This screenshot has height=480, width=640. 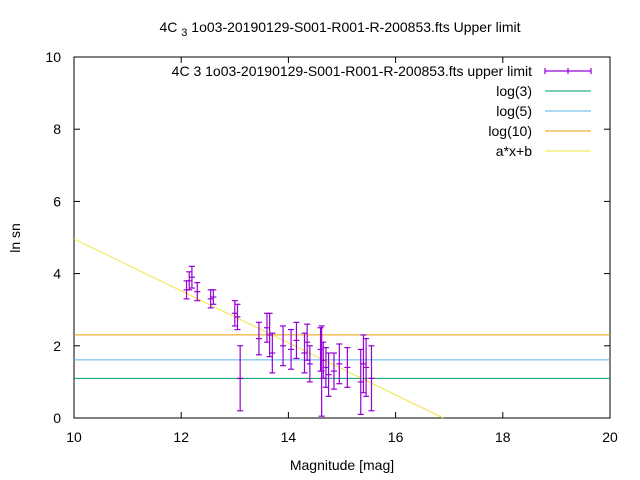 I want to click on legend-label: a*x+b, so click(x=514, y=151).